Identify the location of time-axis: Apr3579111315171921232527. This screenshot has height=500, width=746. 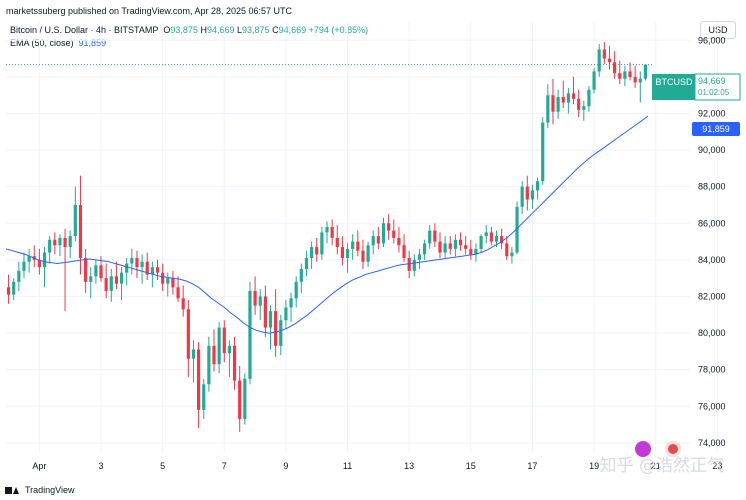
(389, 466).